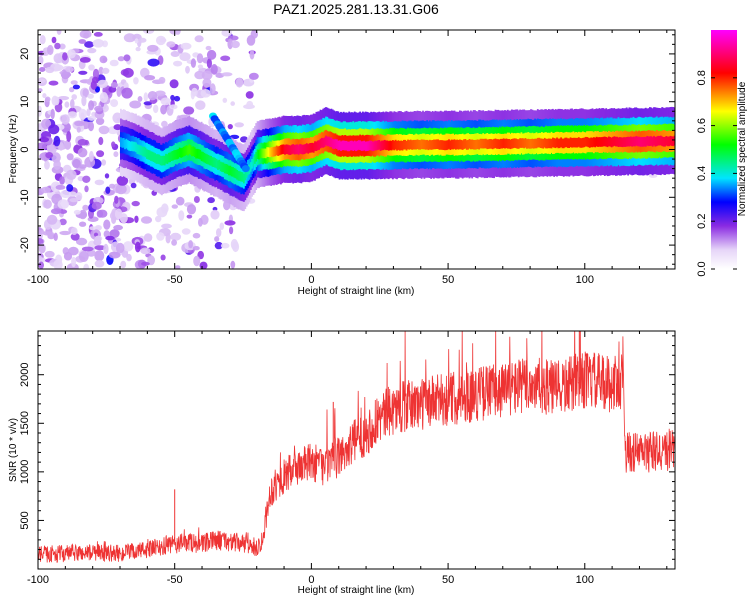 This screenshot has height=600, width=750. Describe the element at coordinates (25, 197) in the screenshot. I see `y-tick-label: -10` at that location.